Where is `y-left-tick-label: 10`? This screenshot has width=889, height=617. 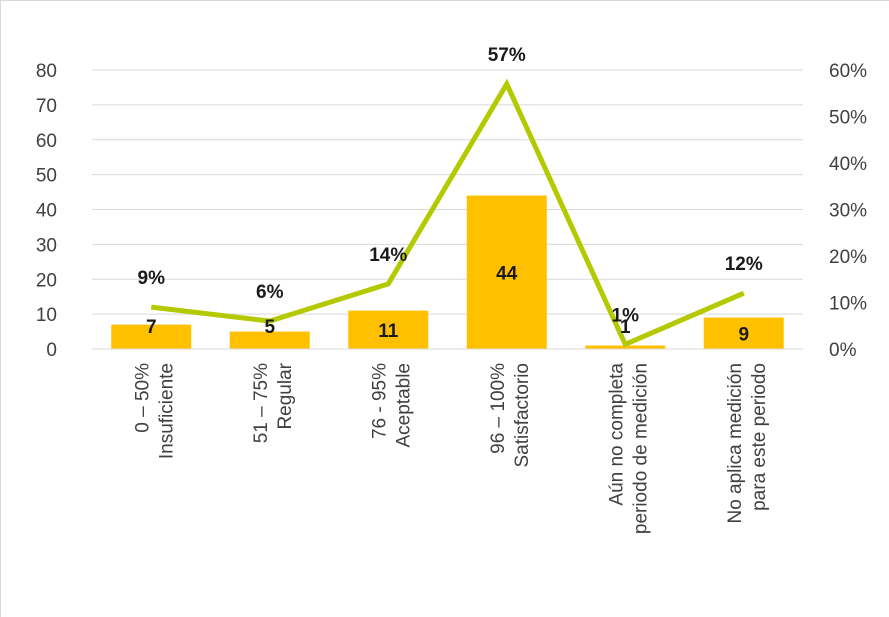
y-left-tick-label: 10 is located at coordinates (46, 315).